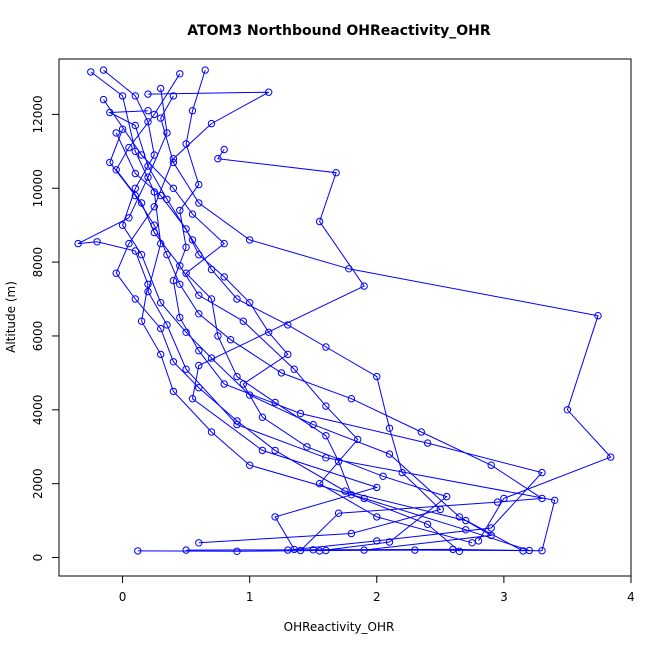  What do you see at coordinates (45, 328) in the screenshot?
I see `y-axis: 0 2000 4000 6000 8000 10000 12000` at bounding box center [45, 328].